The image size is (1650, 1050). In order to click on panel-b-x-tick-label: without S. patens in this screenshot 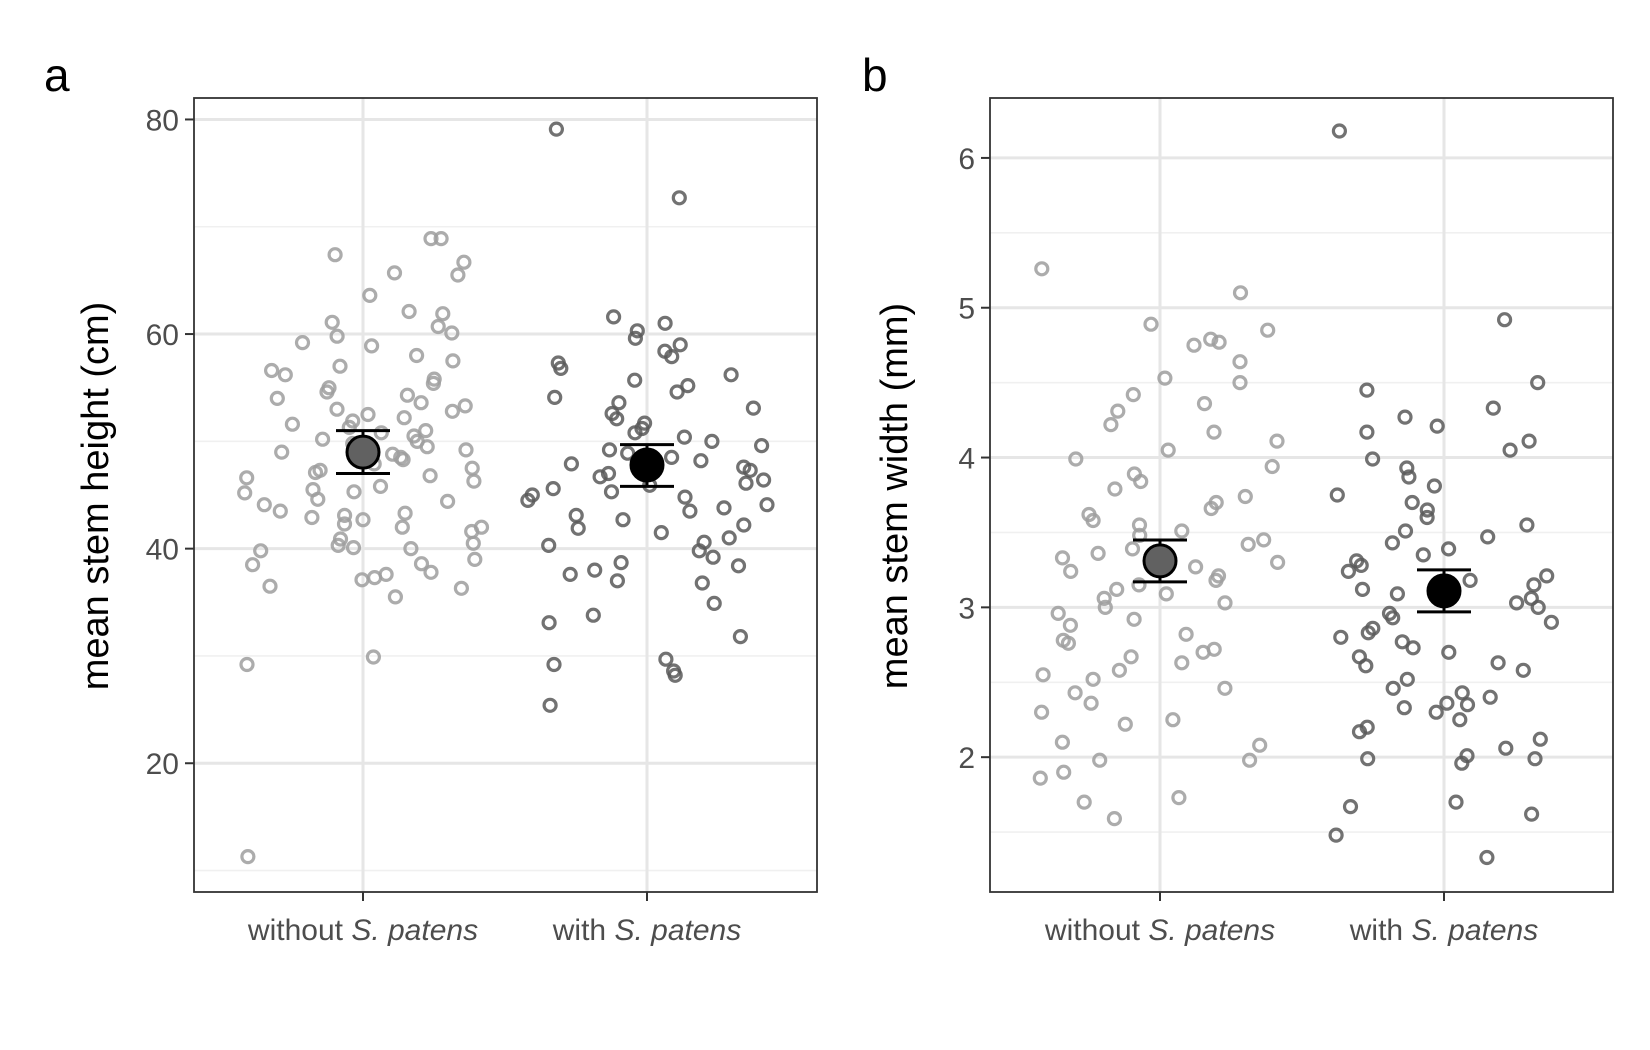, I will do `click(1159, 930)`.